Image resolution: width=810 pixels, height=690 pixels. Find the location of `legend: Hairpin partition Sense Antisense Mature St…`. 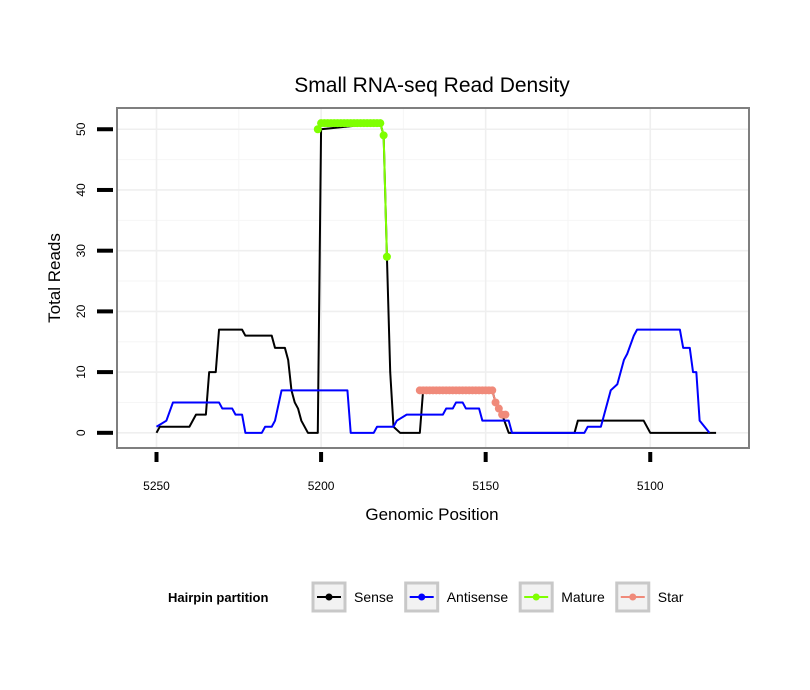

legend: Hairpin partition Sense Antisense Mature St… is located at coordinates (426, 597).